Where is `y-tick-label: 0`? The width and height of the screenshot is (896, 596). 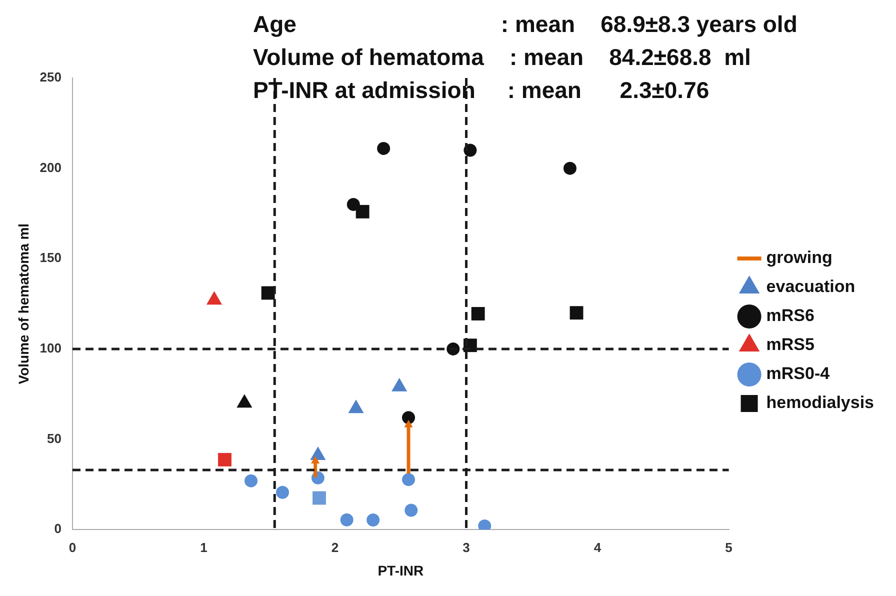 y-tick-label: 0 is located at coordinates (58, 528).